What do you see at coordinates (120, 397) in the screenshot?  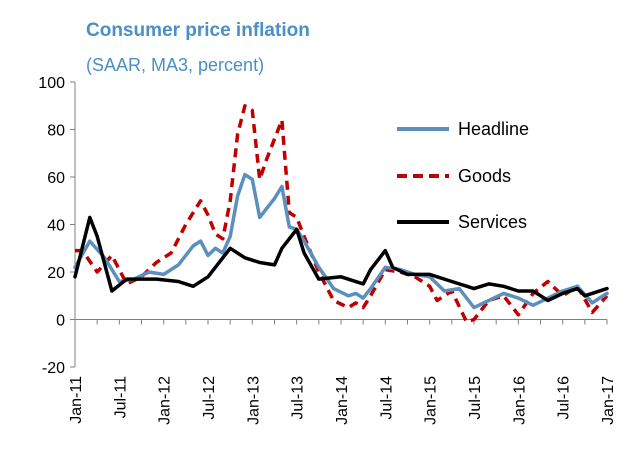 I see `x-tick-label: Jul-11` at bounding box center [120, 397].